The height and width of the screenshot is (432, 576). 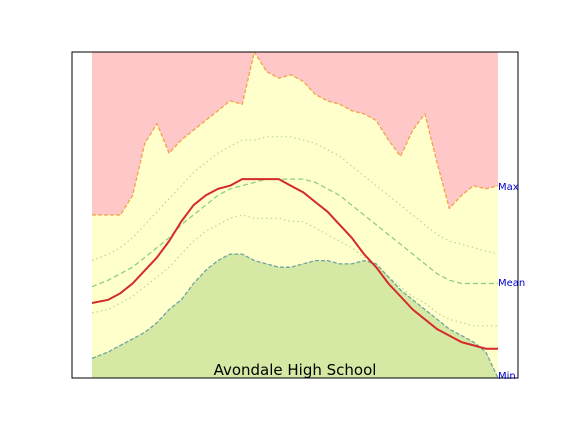 What do you see at coordinates (295, 370) in the screenshot?
I see `chart-title: Avondale High School` at bounding box center [295, 370].